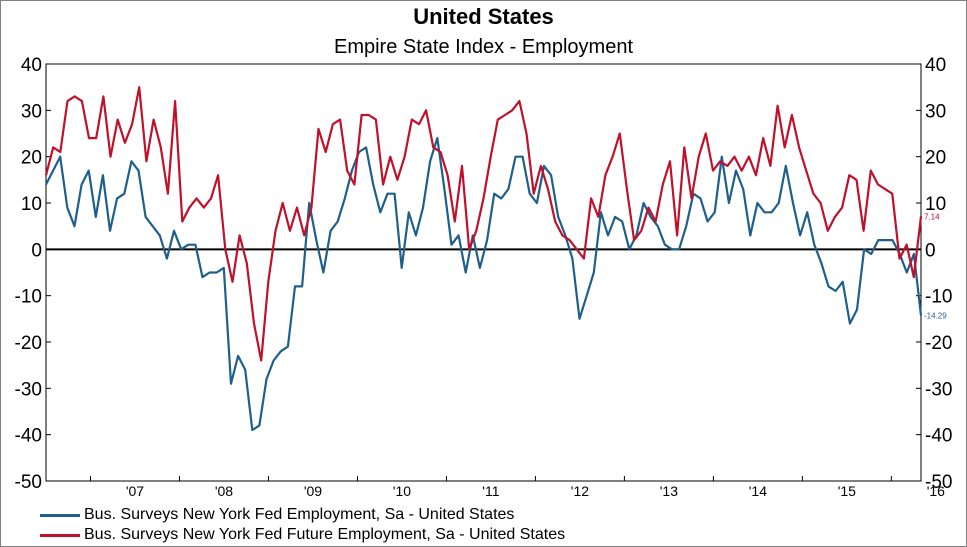 This screenshot has width=967, height=547. I want to click on x-axis: '07 '08 '09 '10 '11 '12 '13 '14 '15 '16, so click(517, 487).